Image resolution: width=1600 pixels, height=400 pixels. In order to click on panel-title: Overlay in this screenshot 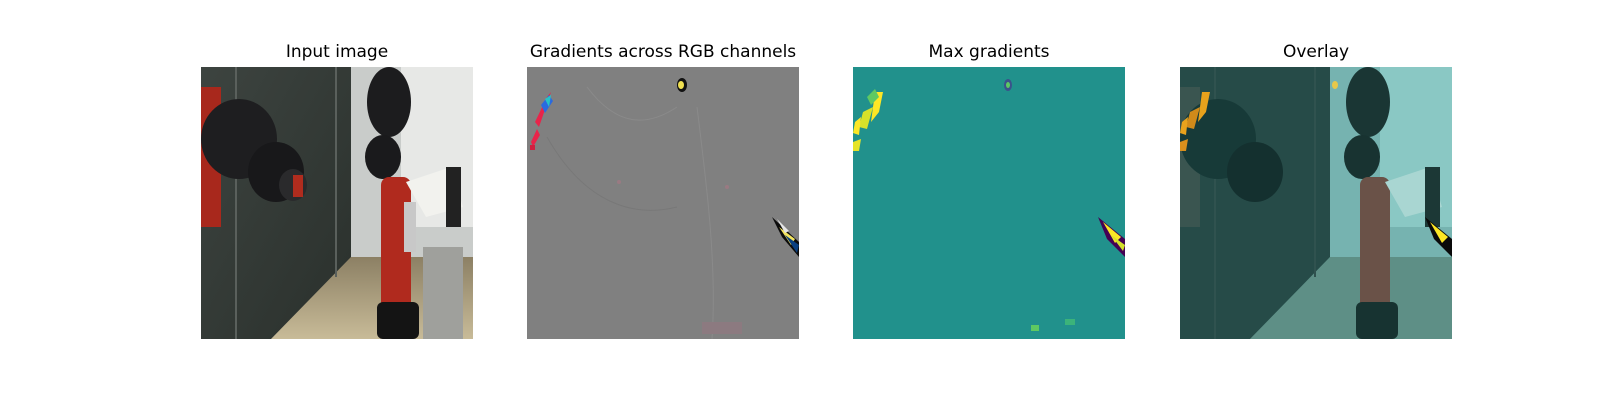, I will do `click(1316, 52)`.